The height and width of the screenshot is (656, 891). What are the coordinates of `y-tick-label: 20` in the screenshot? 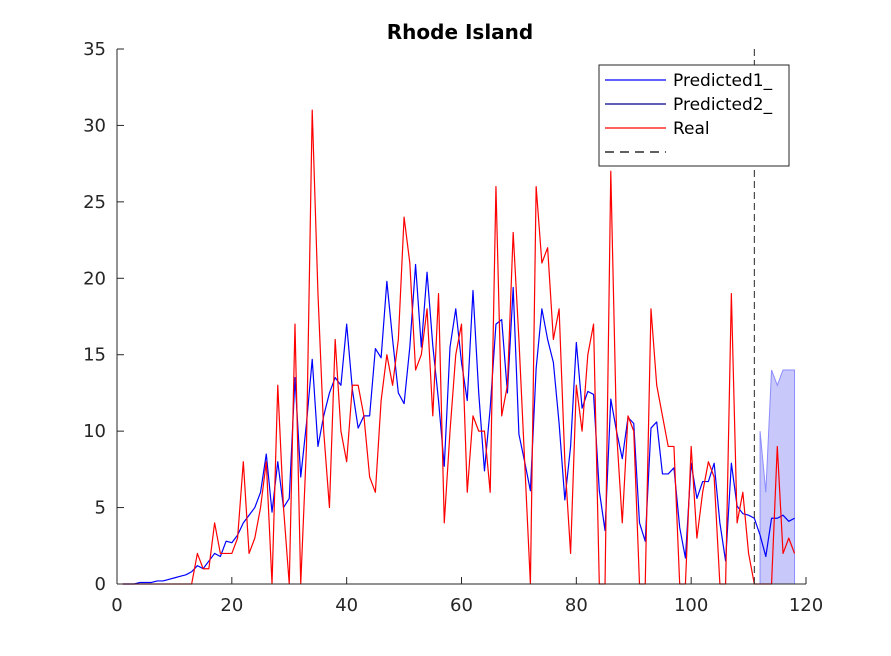 It's located at (94, 278).